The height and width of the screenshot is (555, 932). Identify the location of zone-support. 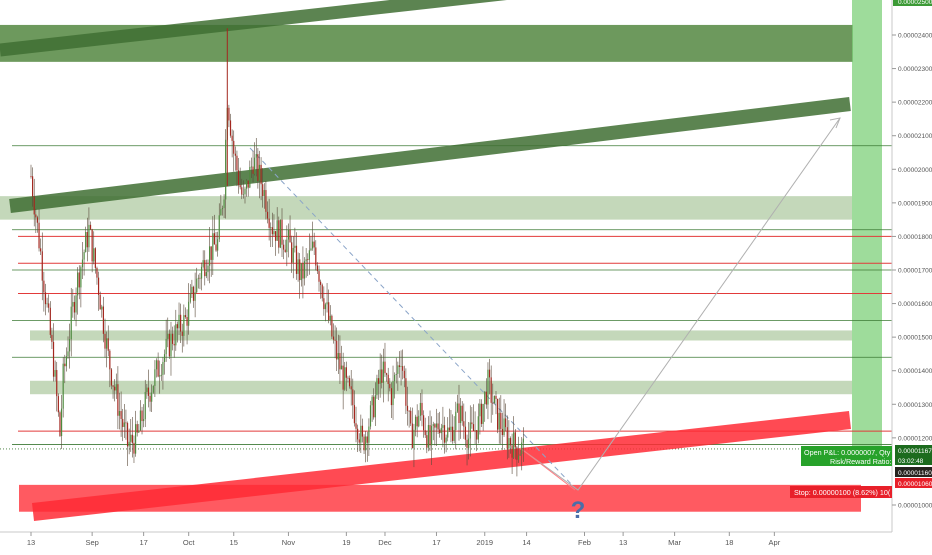
(441, 387).